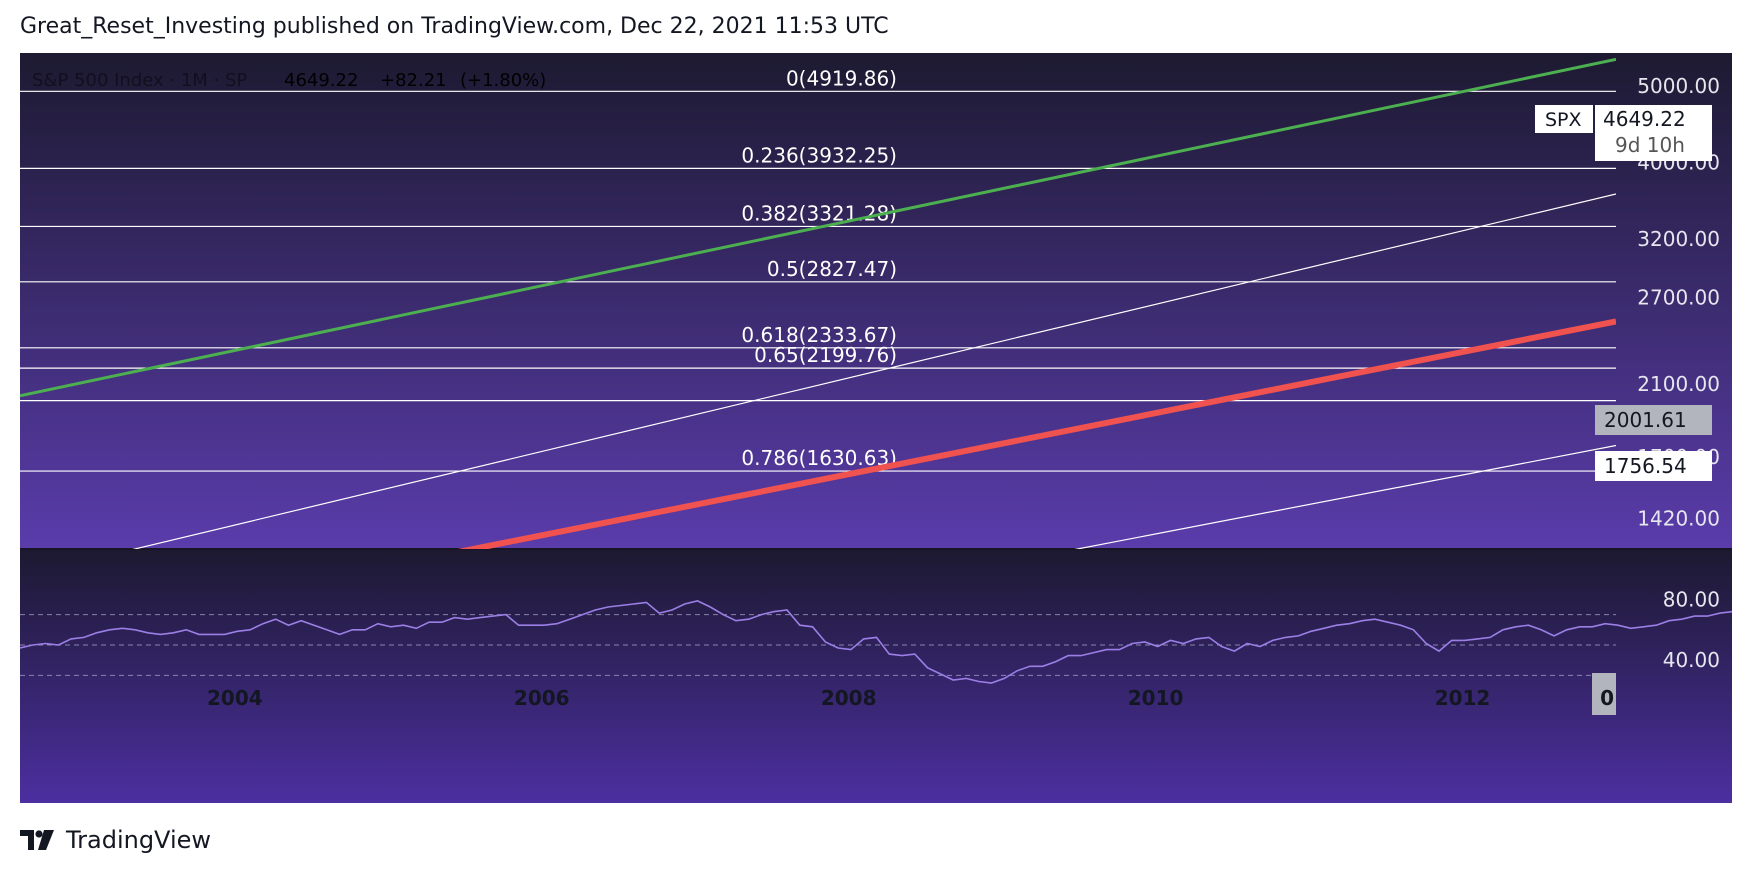 This screenshot has width=1752, height=873. I want to click on rsi-pane: 80.00 40.00, so click(876, 635).